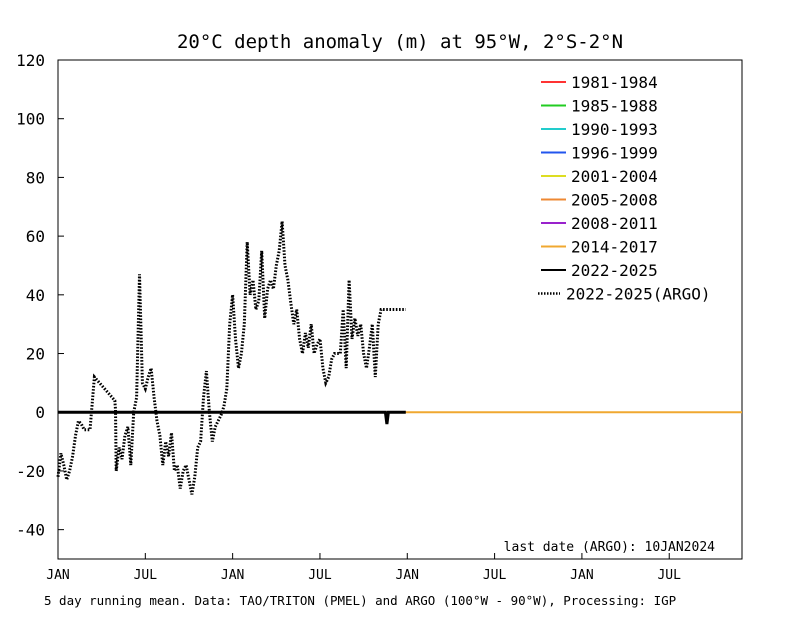 This screenshot has height=618, width=800. Describe the element at coordinates (35, 354) in the screenshot. I see `y-tick-label: 20` at that location.